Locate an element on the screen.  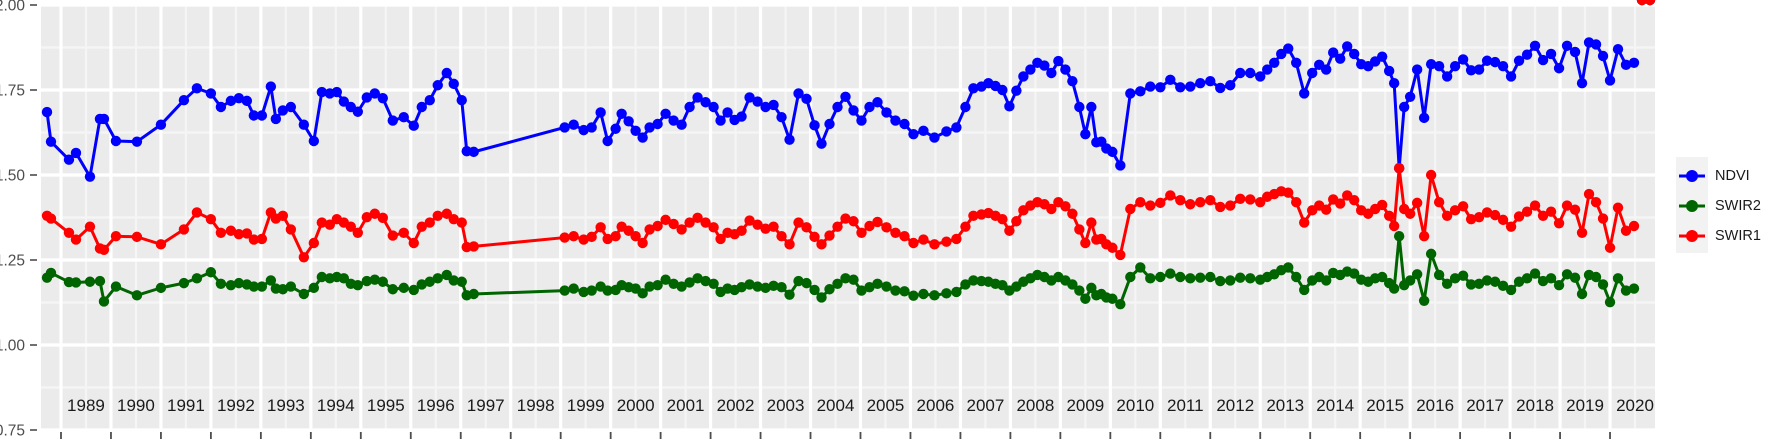
x-tick-label: 1991 is located at coordinates (186, 405).